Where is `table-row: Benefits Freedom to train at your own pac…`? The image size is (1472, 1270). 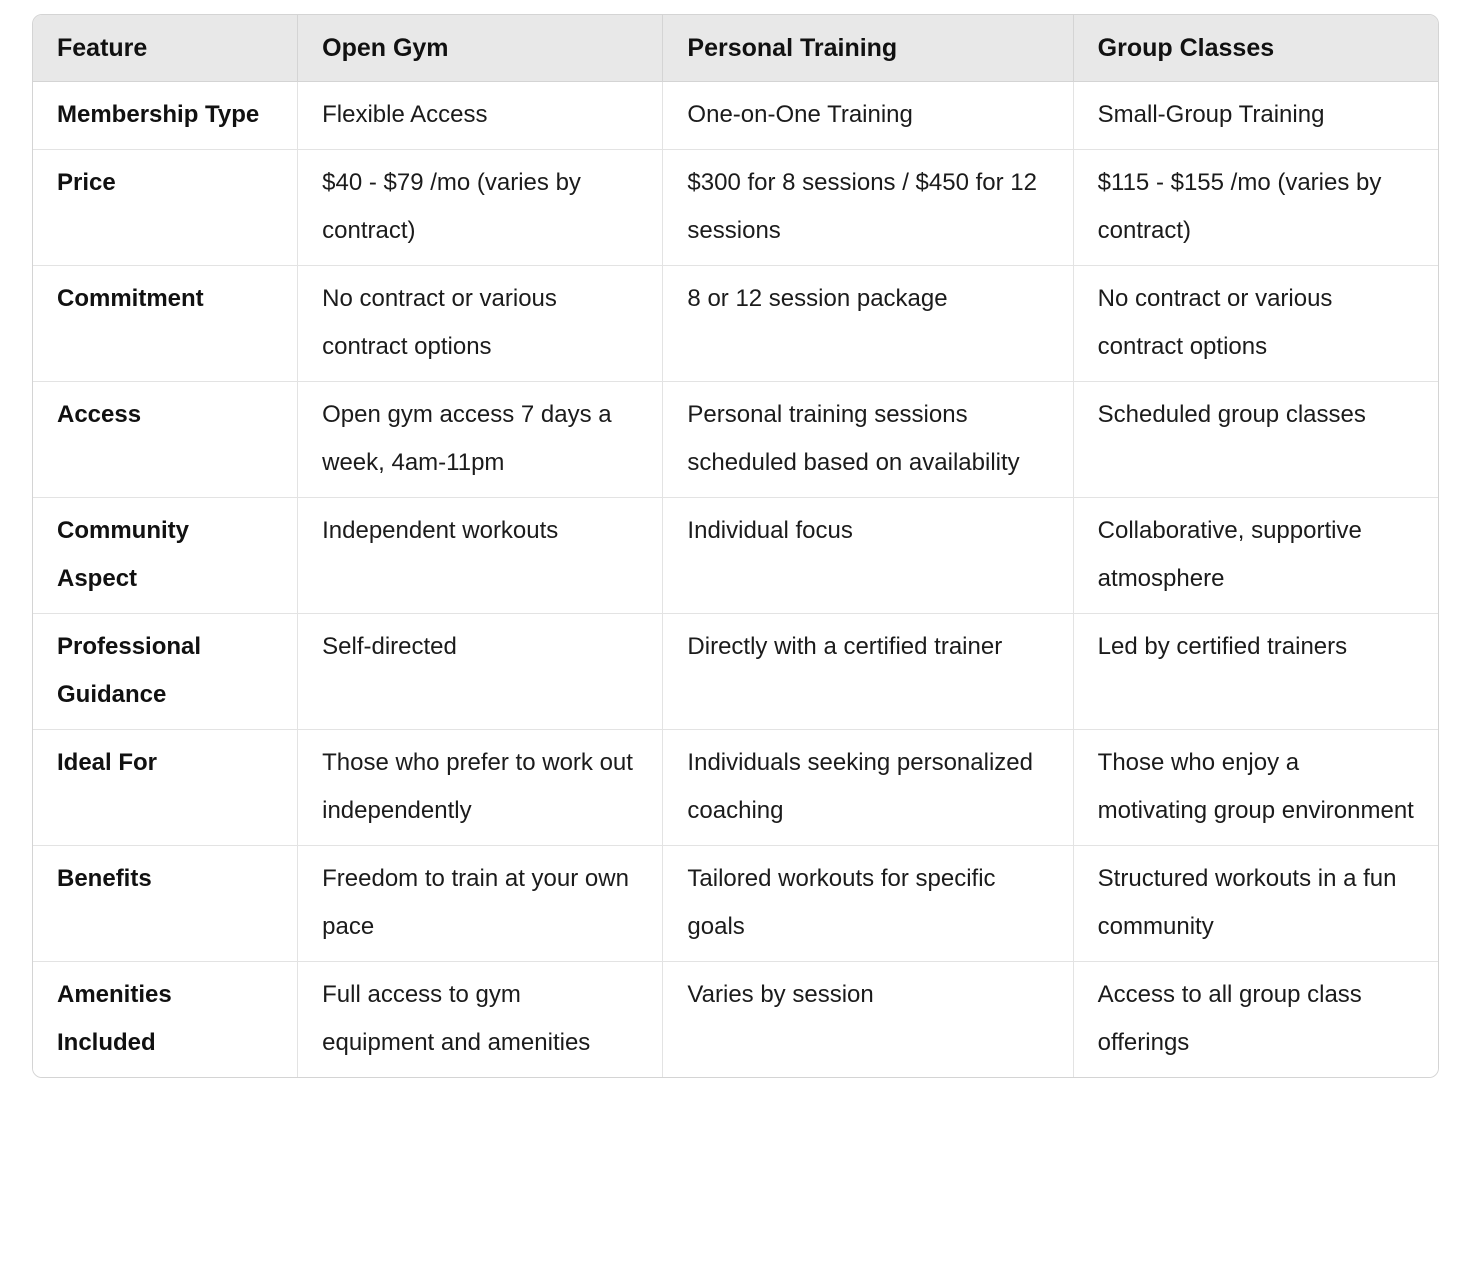
table-row: Benefits Freedom to train at your own pac… is located at coordinates (735, 903).